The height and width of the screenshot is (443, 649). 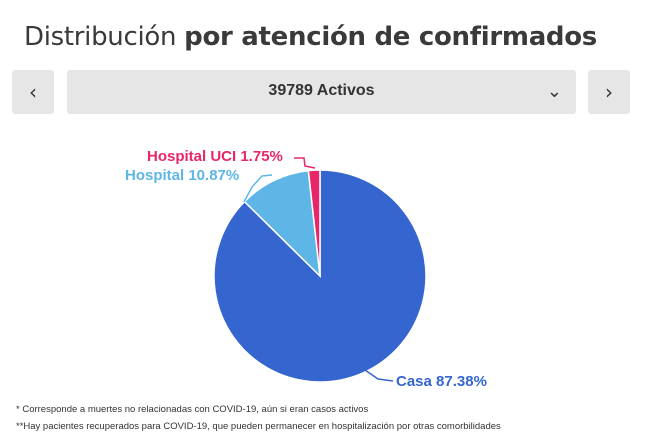 I want to click on pie-label: Casa 87.38%, so click(x=441, y=381).